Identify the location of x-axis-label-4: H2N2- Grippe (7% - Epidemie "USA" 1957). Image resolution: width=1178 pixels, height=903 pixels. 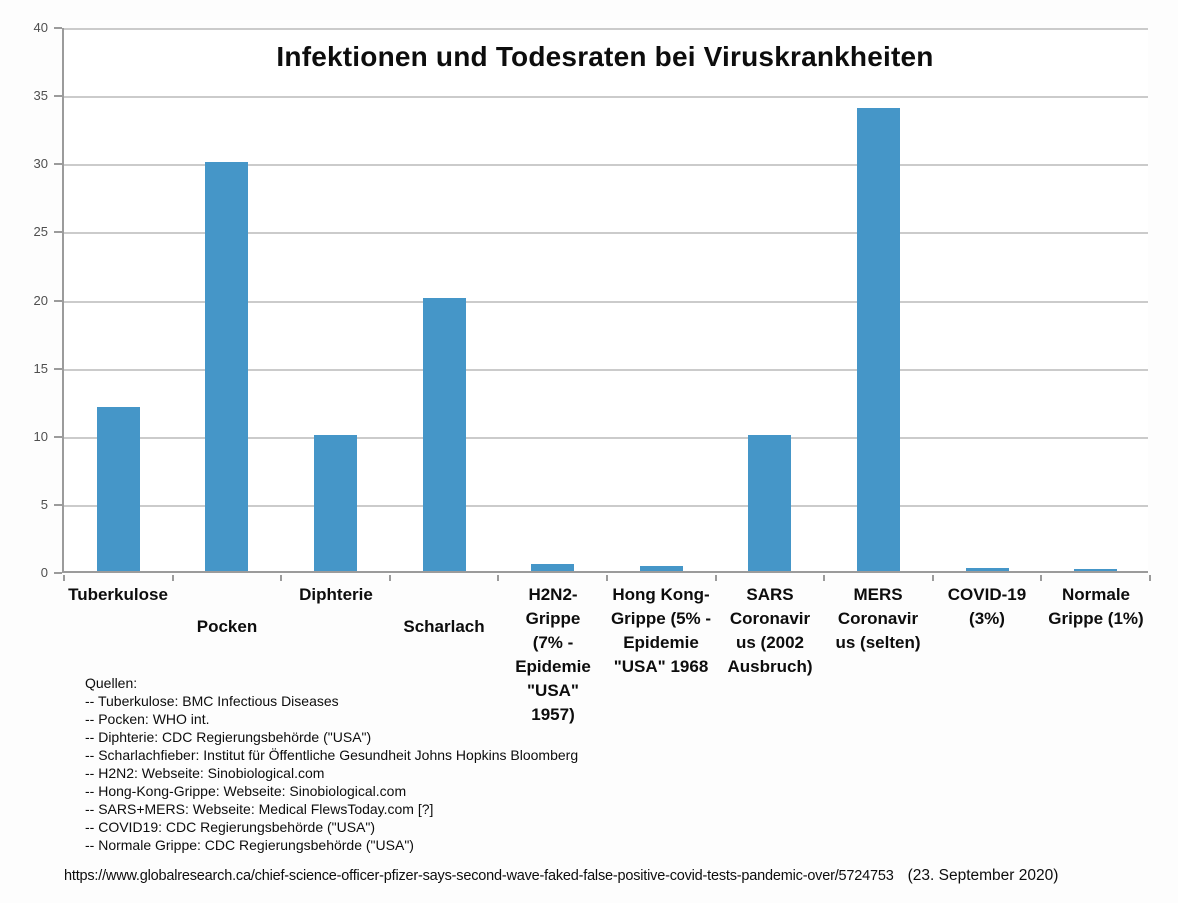
(553, 654).